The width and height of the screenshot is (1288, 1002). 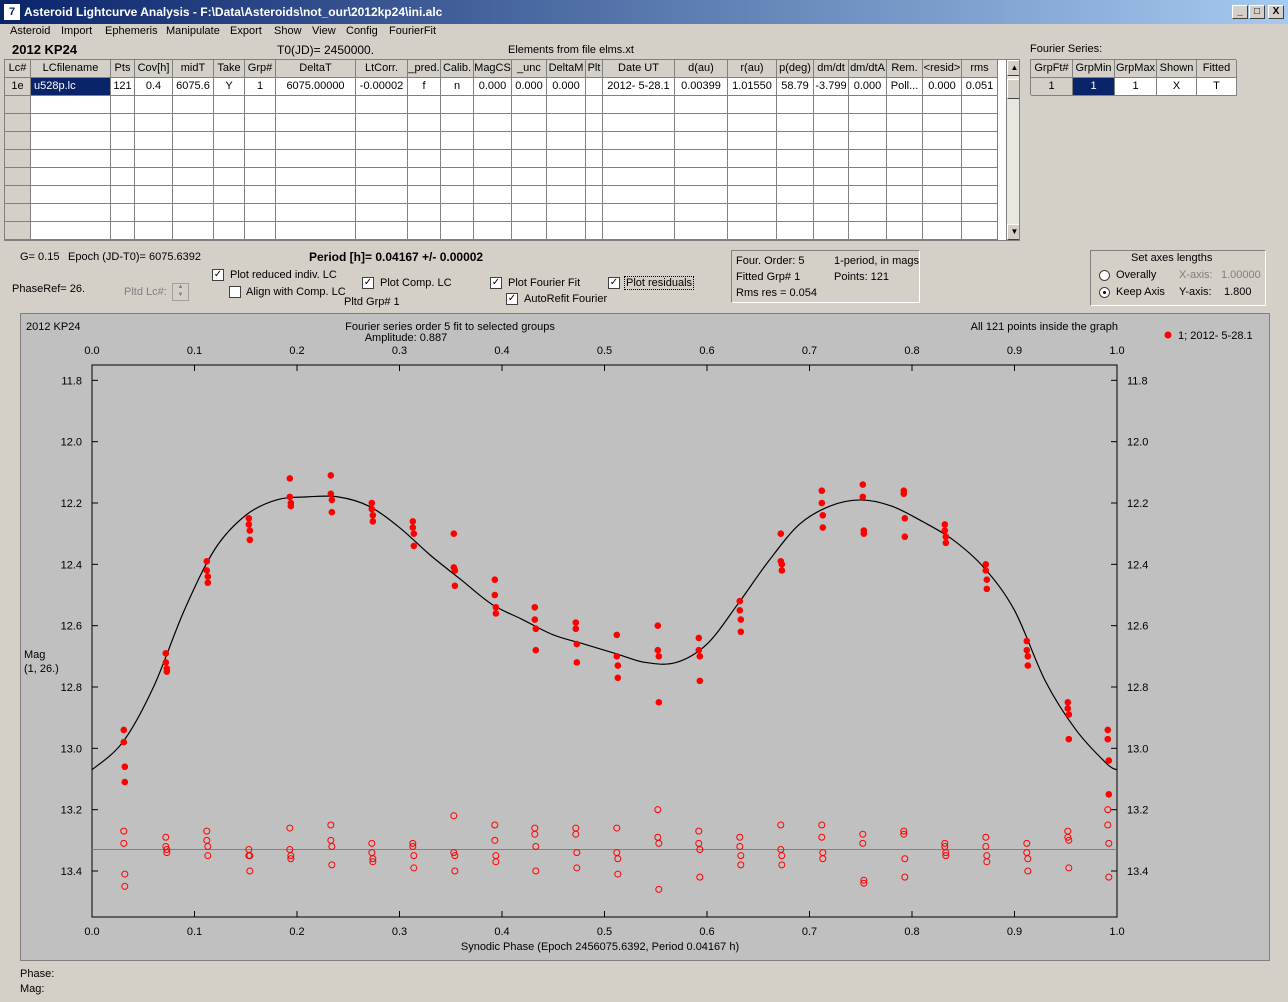 I want to click on column-header: LtCorr., so click(x=382, y=69).